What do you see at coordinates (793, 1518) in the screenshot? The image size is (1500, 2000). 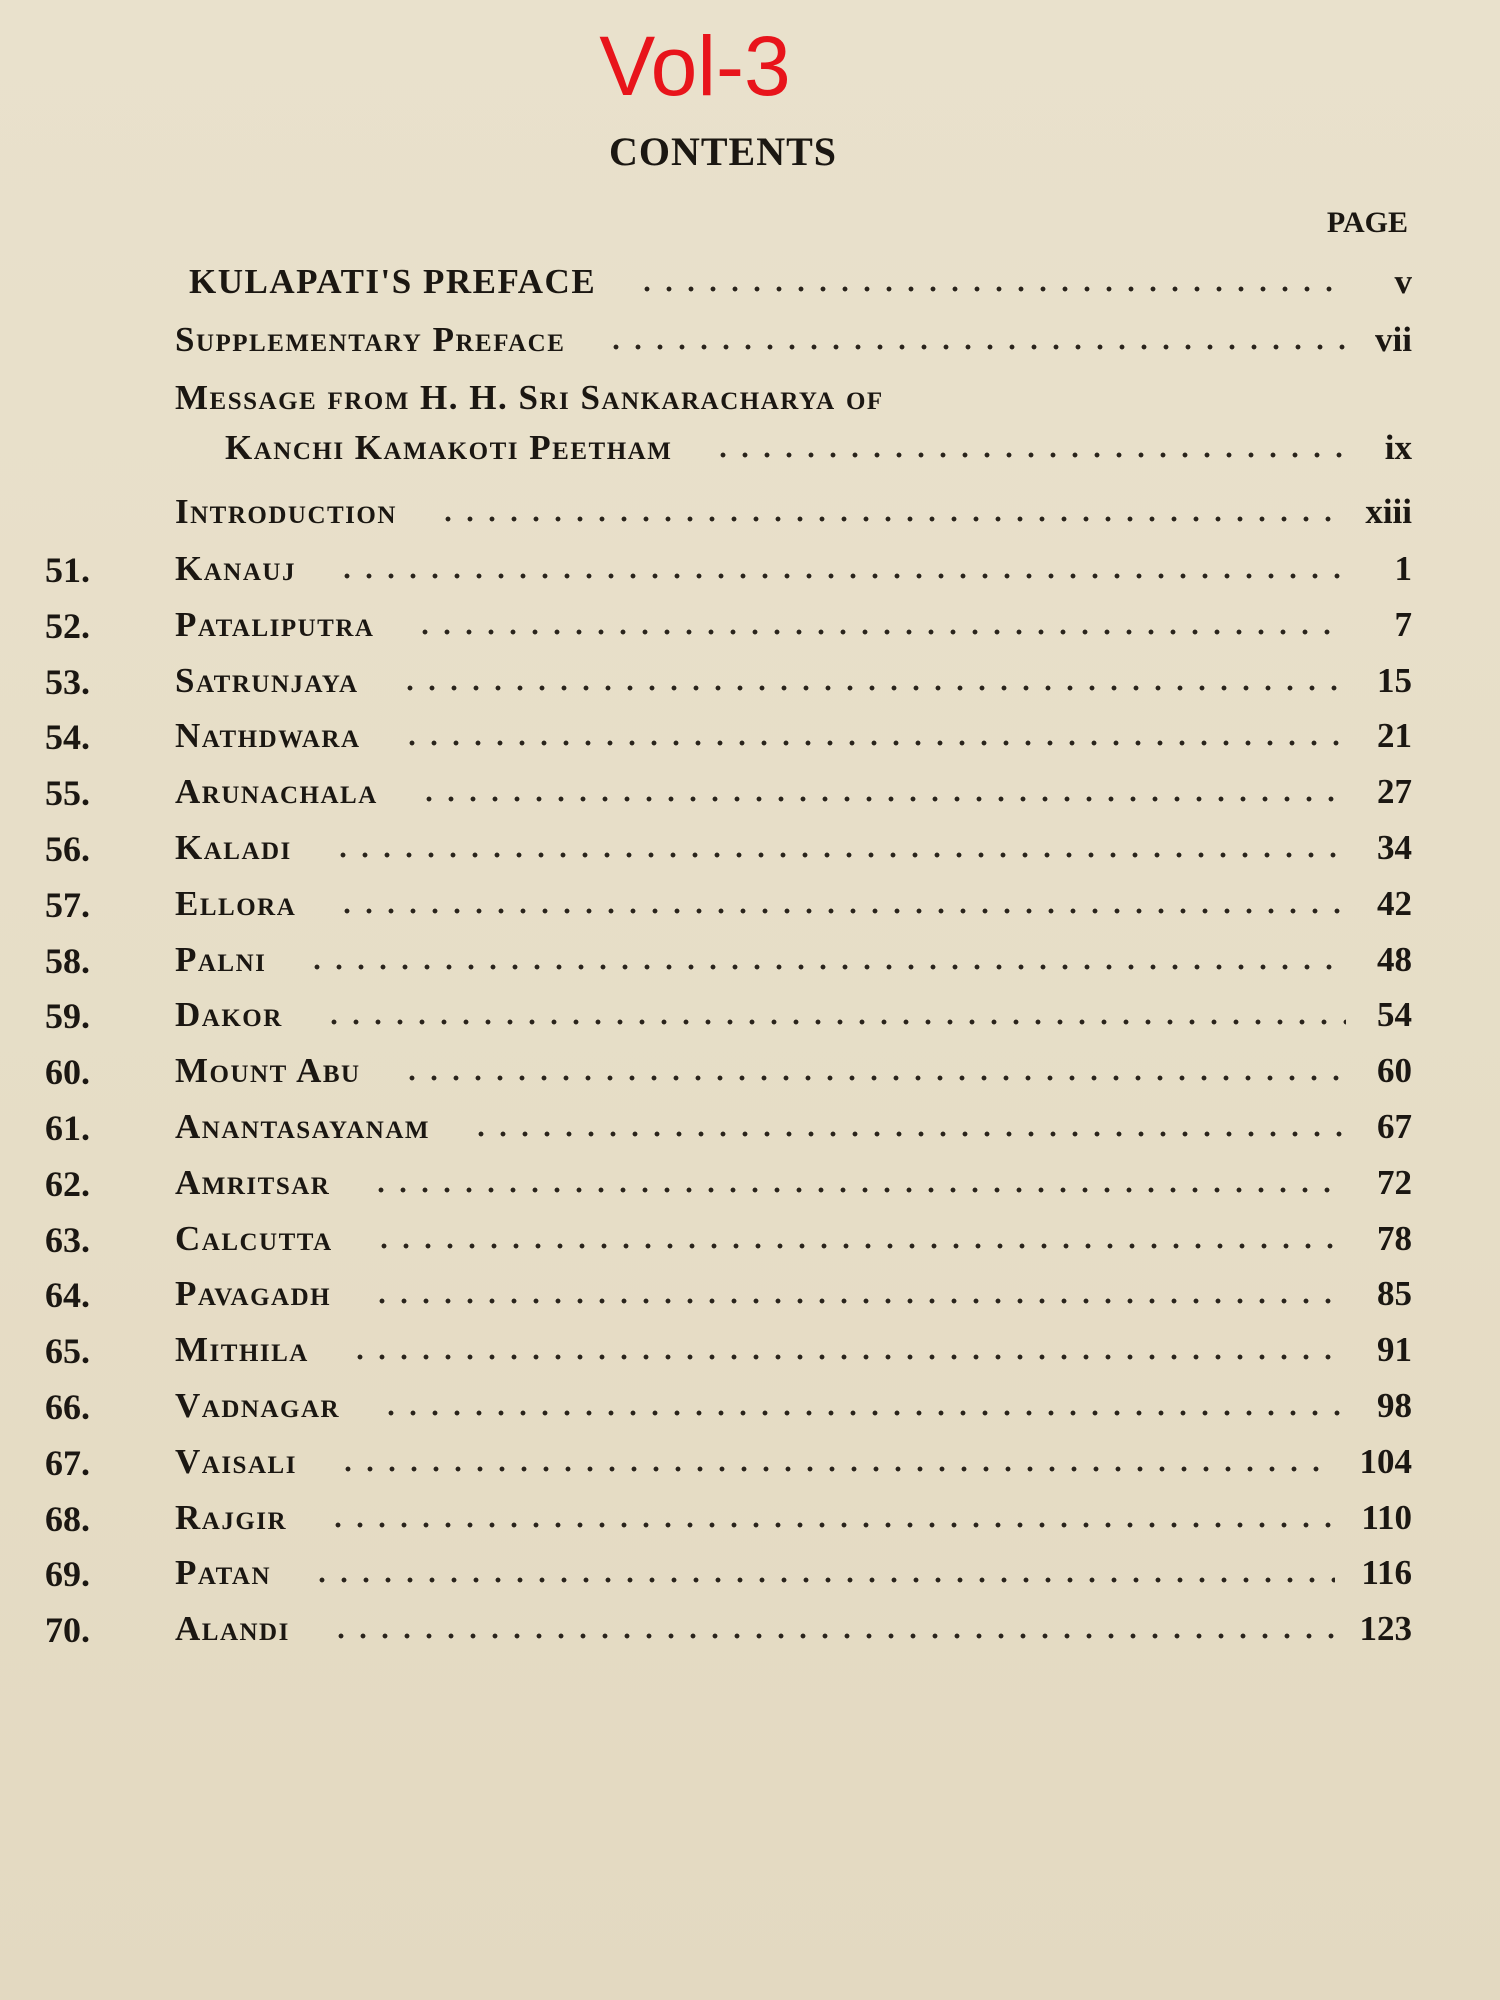 I see `entry-row: Rajgir 110` at bounding box center [793, 1518].